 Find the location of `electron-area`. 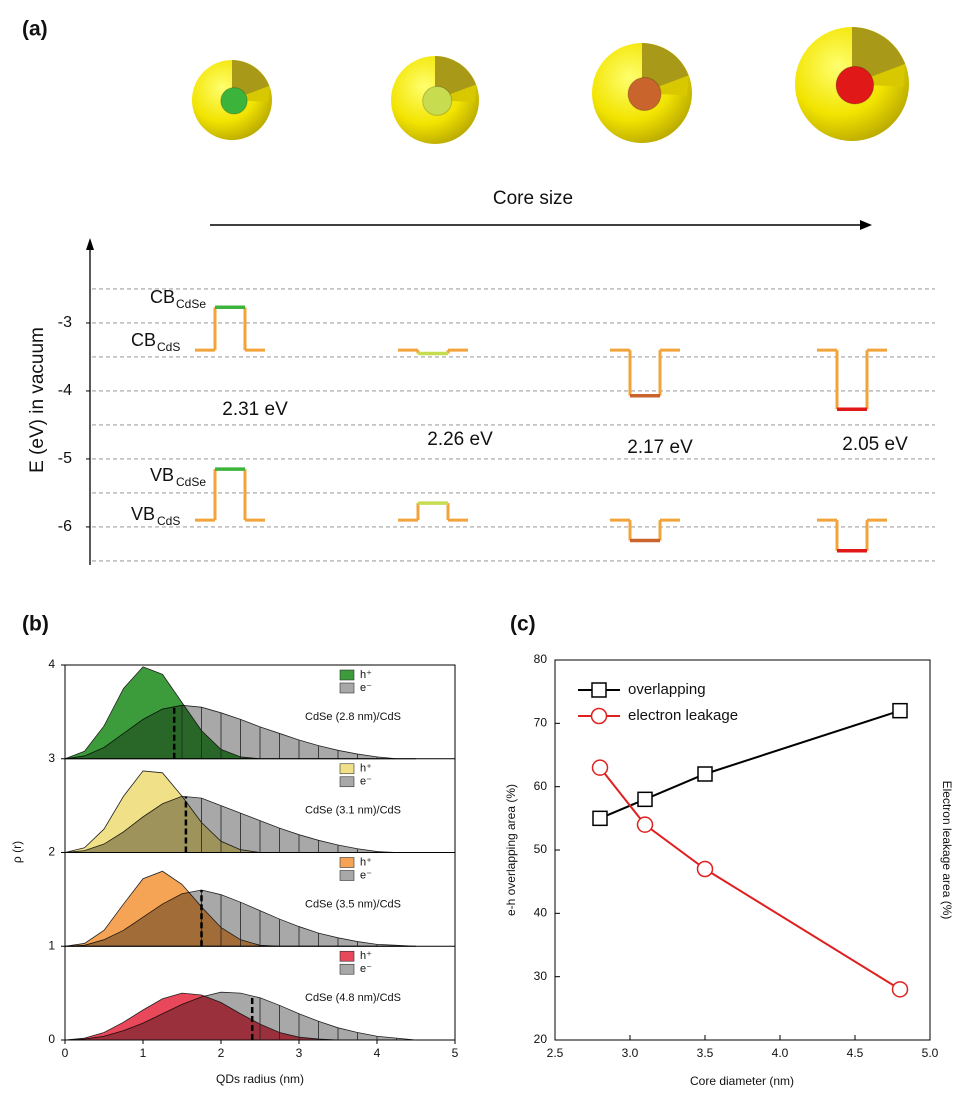

electron-area is located at coordinates (240, 1016).